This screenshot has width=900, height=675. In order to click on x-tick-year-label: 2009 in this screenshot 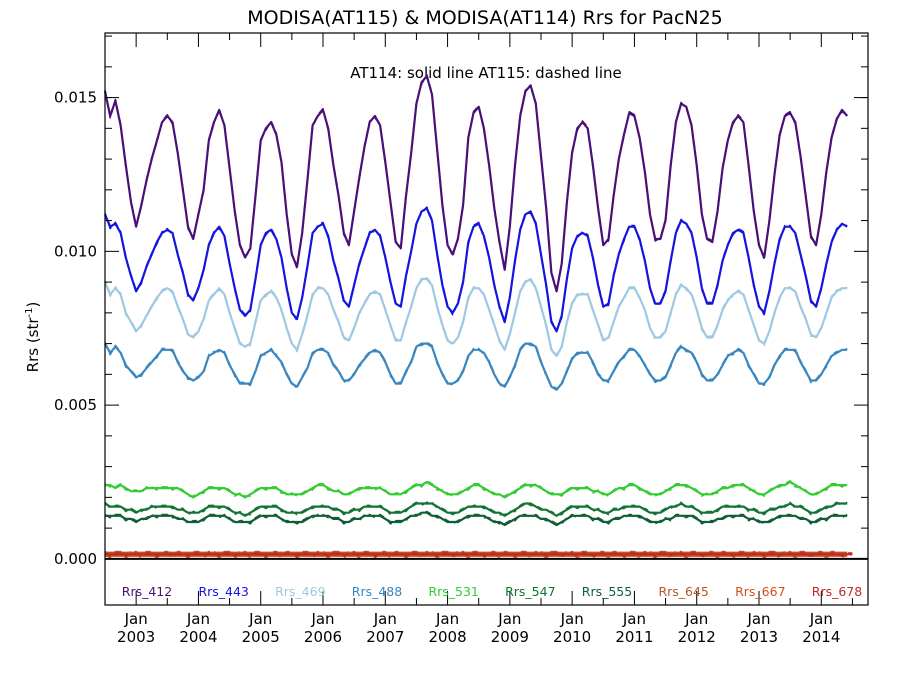, I will do `click(510, 637)`.